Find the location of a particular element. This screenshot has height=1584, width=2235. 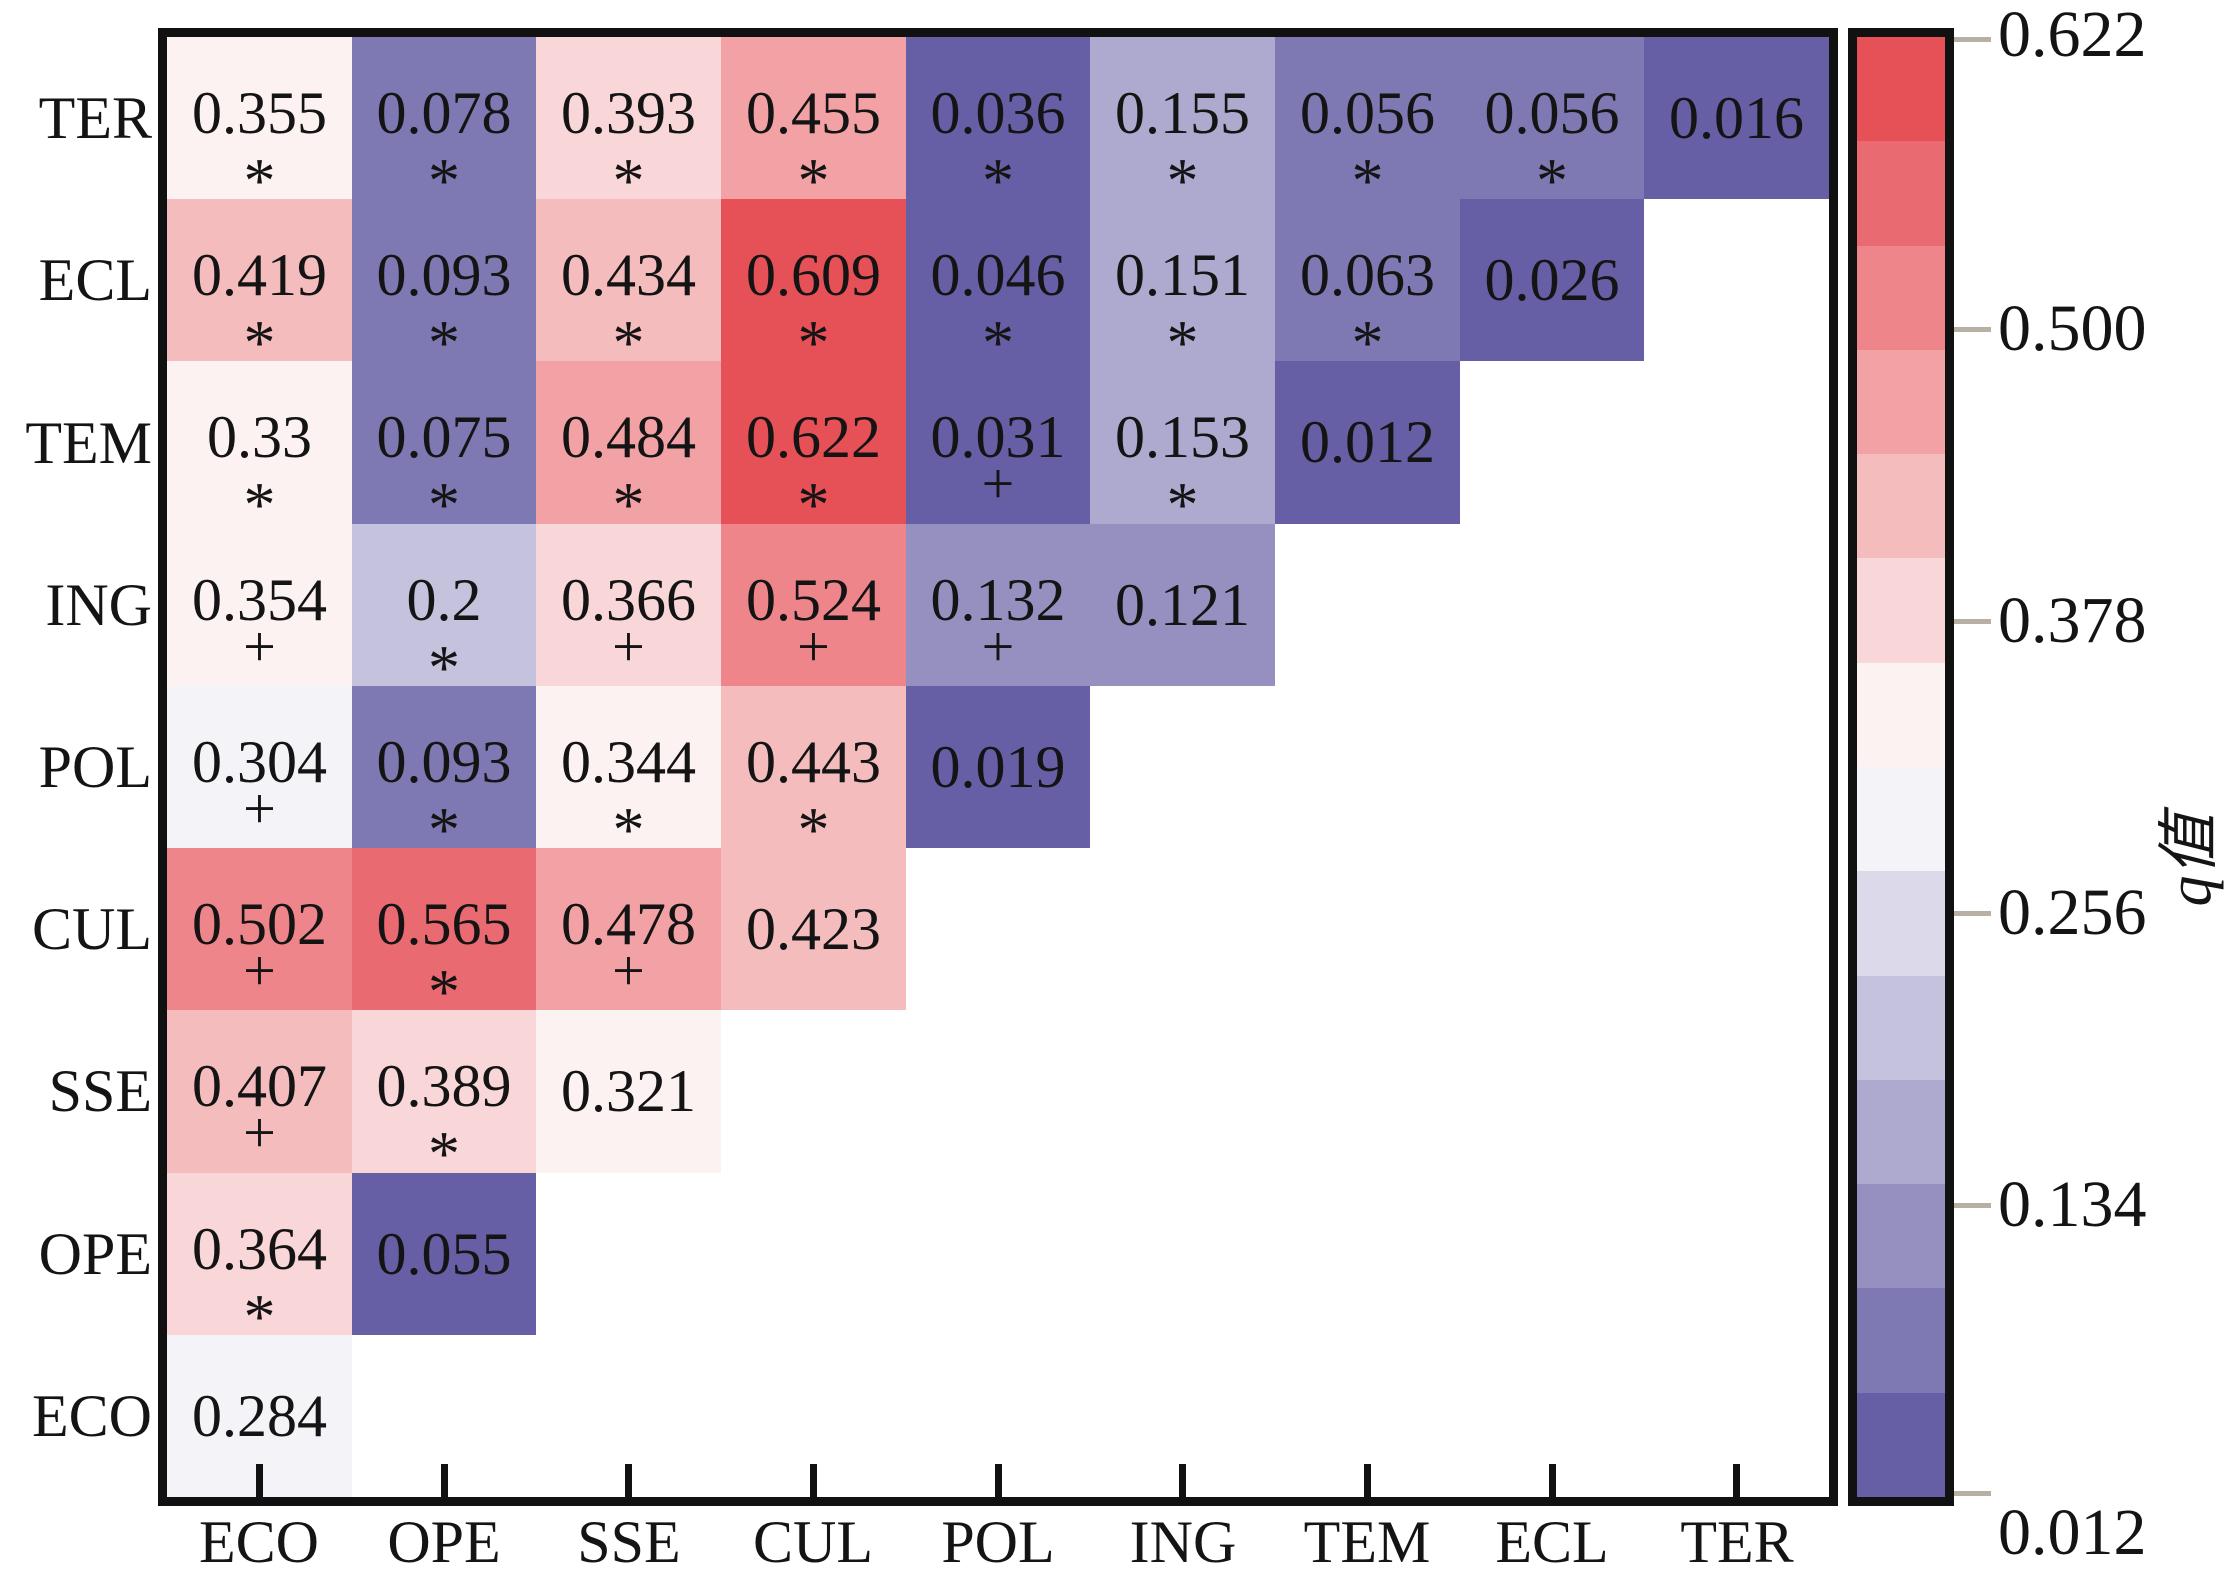

y-axis-label-tem: TEM is located at coordinates (88, 443).